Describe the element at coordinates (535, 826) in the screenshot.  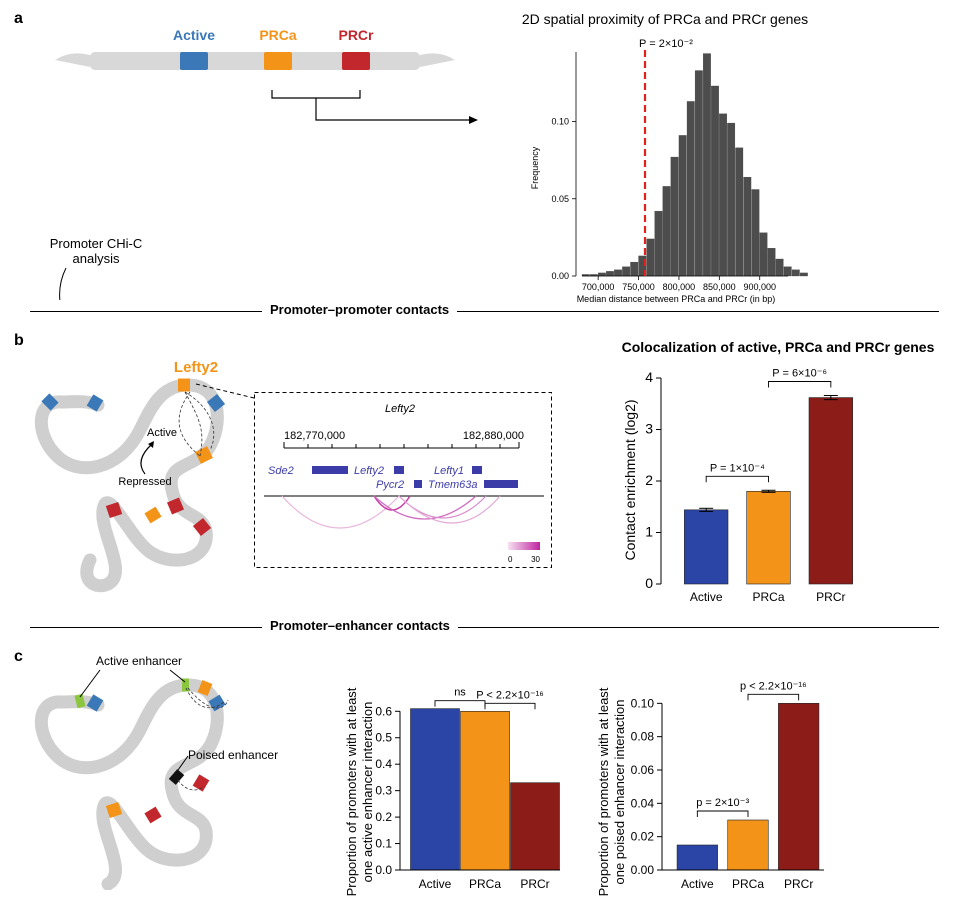
I see `bar-prcr` at that location.